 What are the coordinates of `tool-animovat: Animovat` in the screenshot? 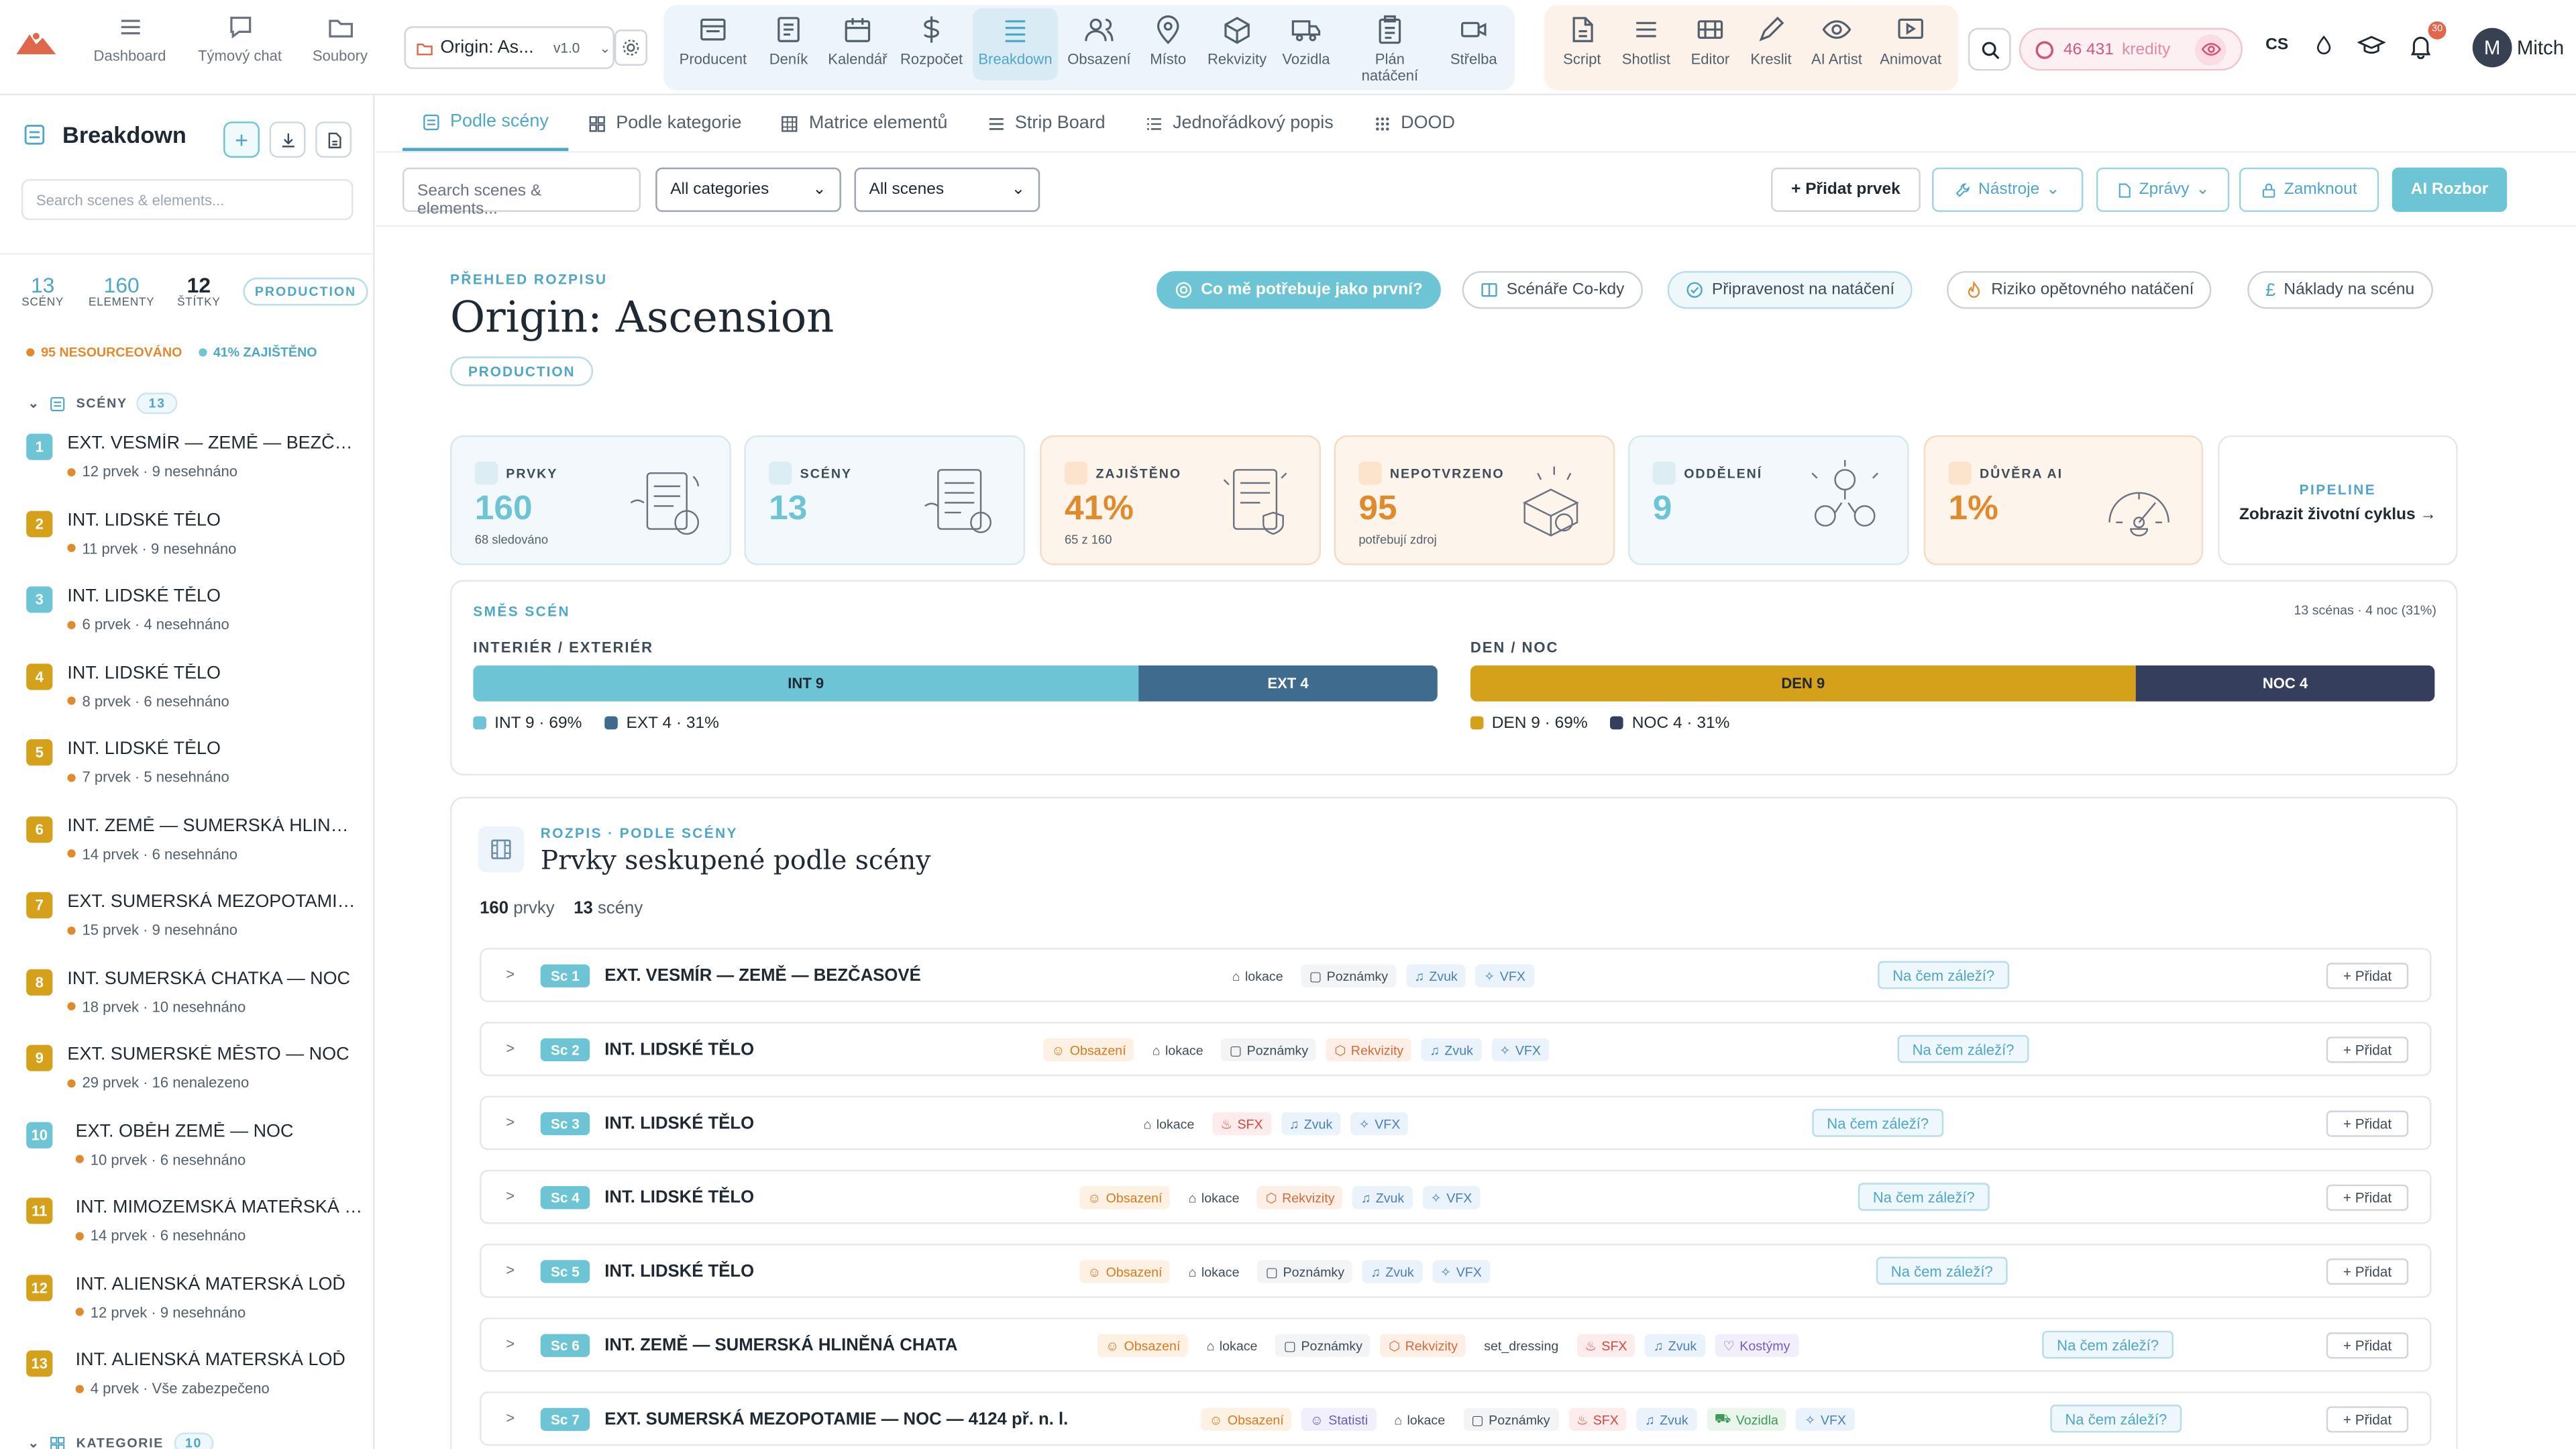 It's located at (1910, 41).